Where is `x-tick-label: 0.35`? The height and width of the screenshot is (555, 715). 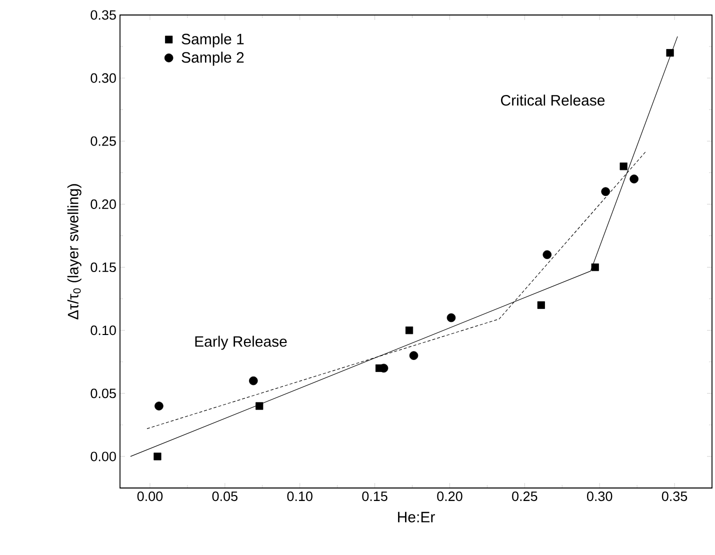 x-tick-label: 0.35 is located at coordinates (675, 497).